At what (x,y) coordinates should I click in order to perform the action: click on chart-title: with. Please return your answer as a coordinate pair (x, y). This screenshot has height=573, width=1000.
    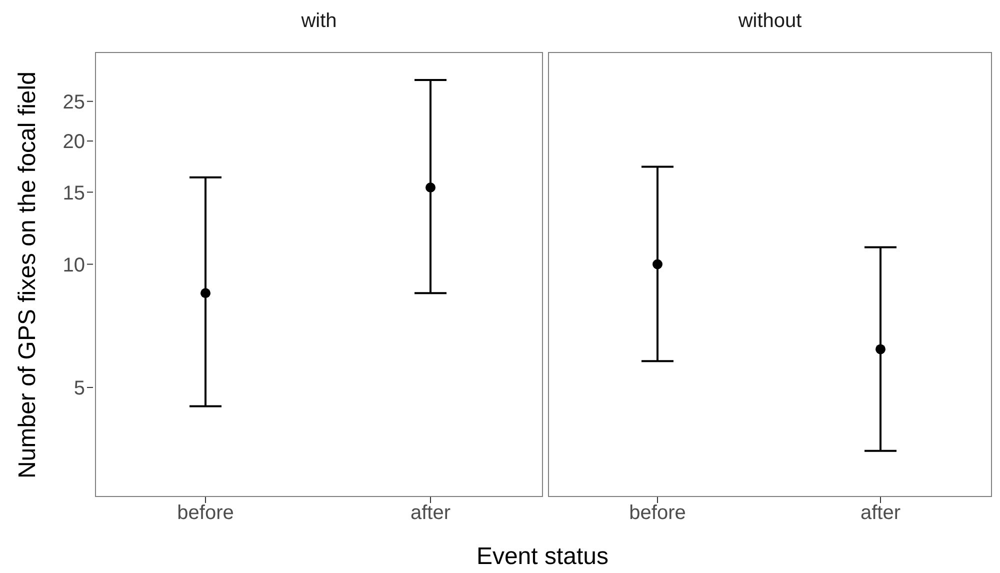
    Looking at the image, I should click on (319, 21).